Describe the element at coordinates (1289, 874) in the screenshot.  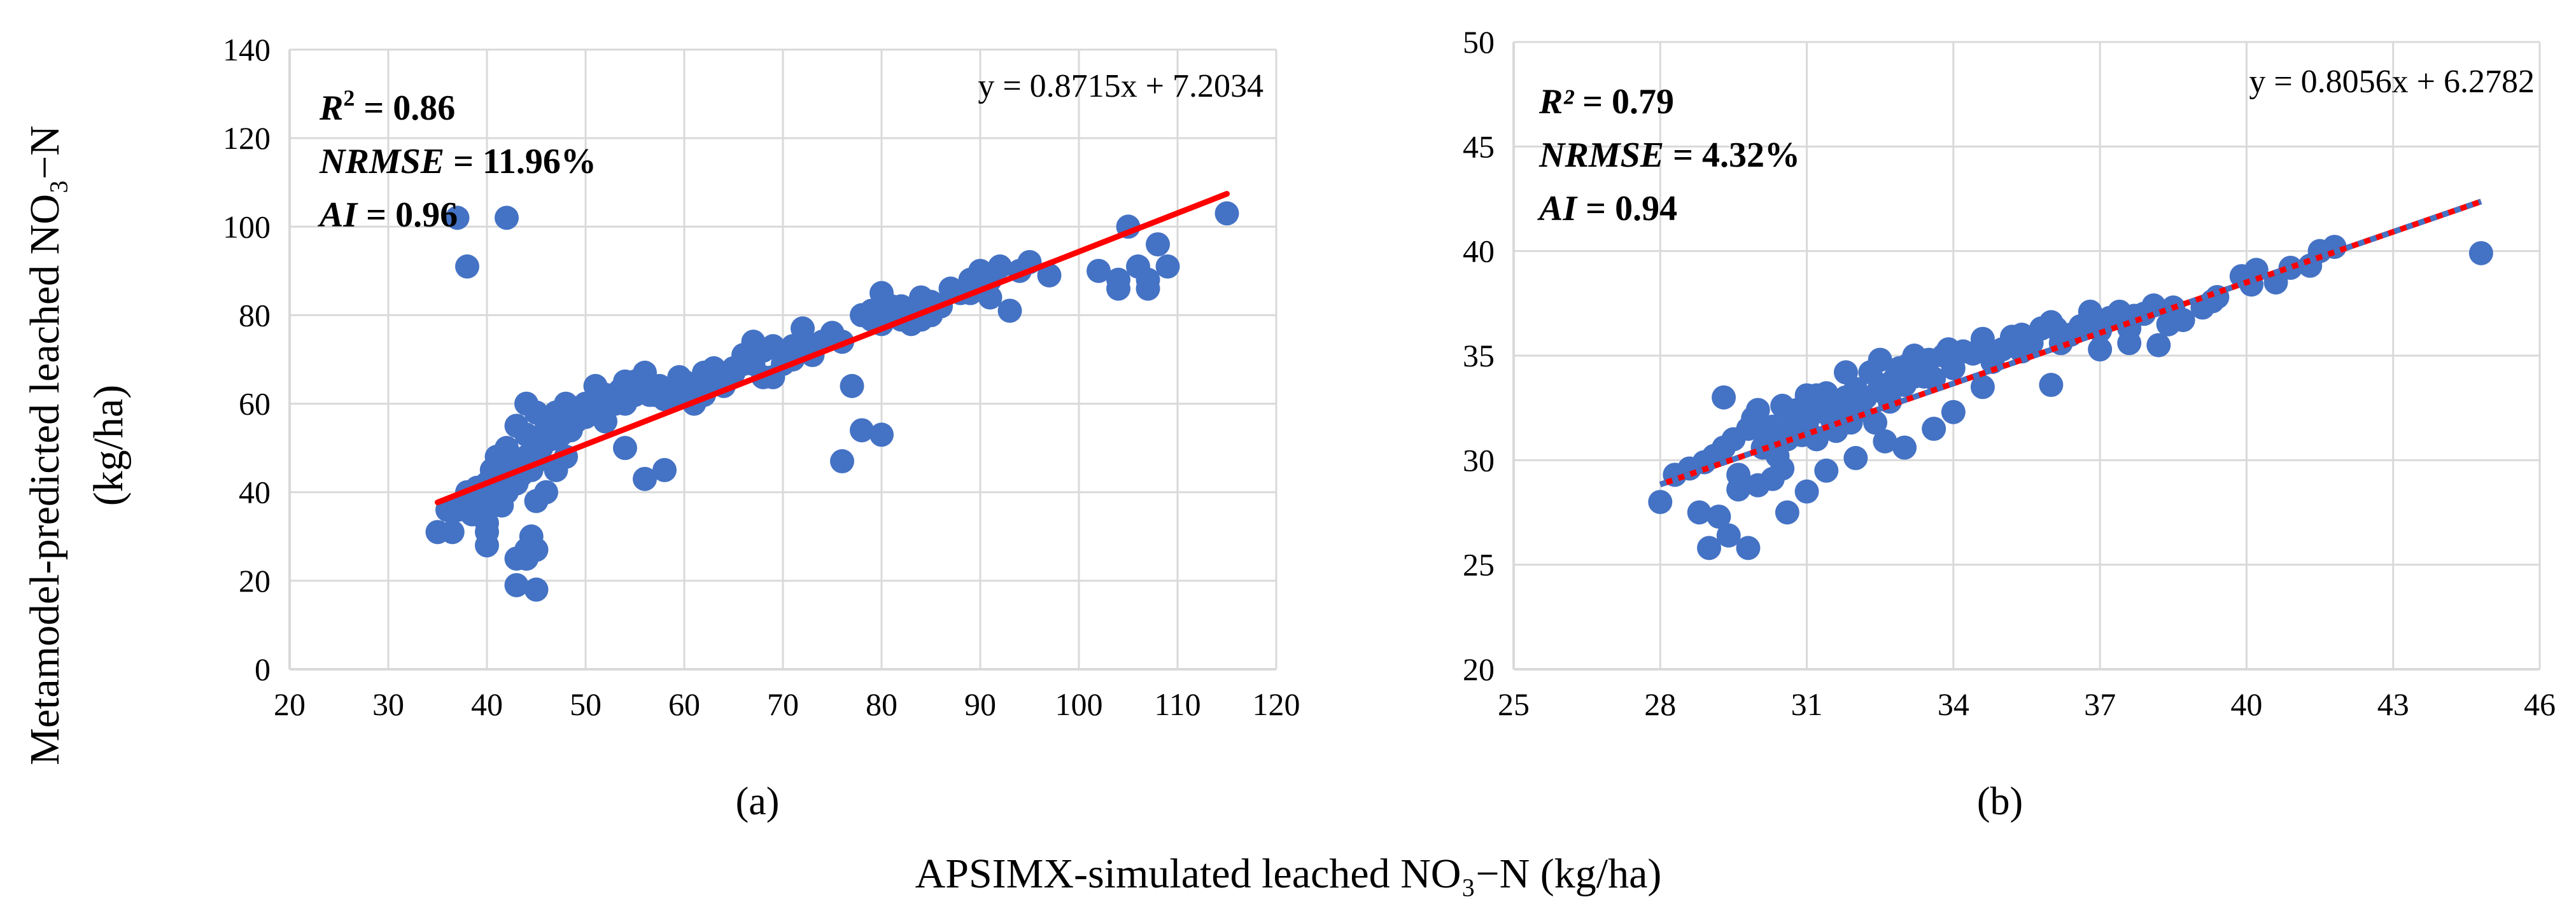
I see `x-axis-label: APSIMX-simulated leached NO₃−N (kg/ha)` at that location.